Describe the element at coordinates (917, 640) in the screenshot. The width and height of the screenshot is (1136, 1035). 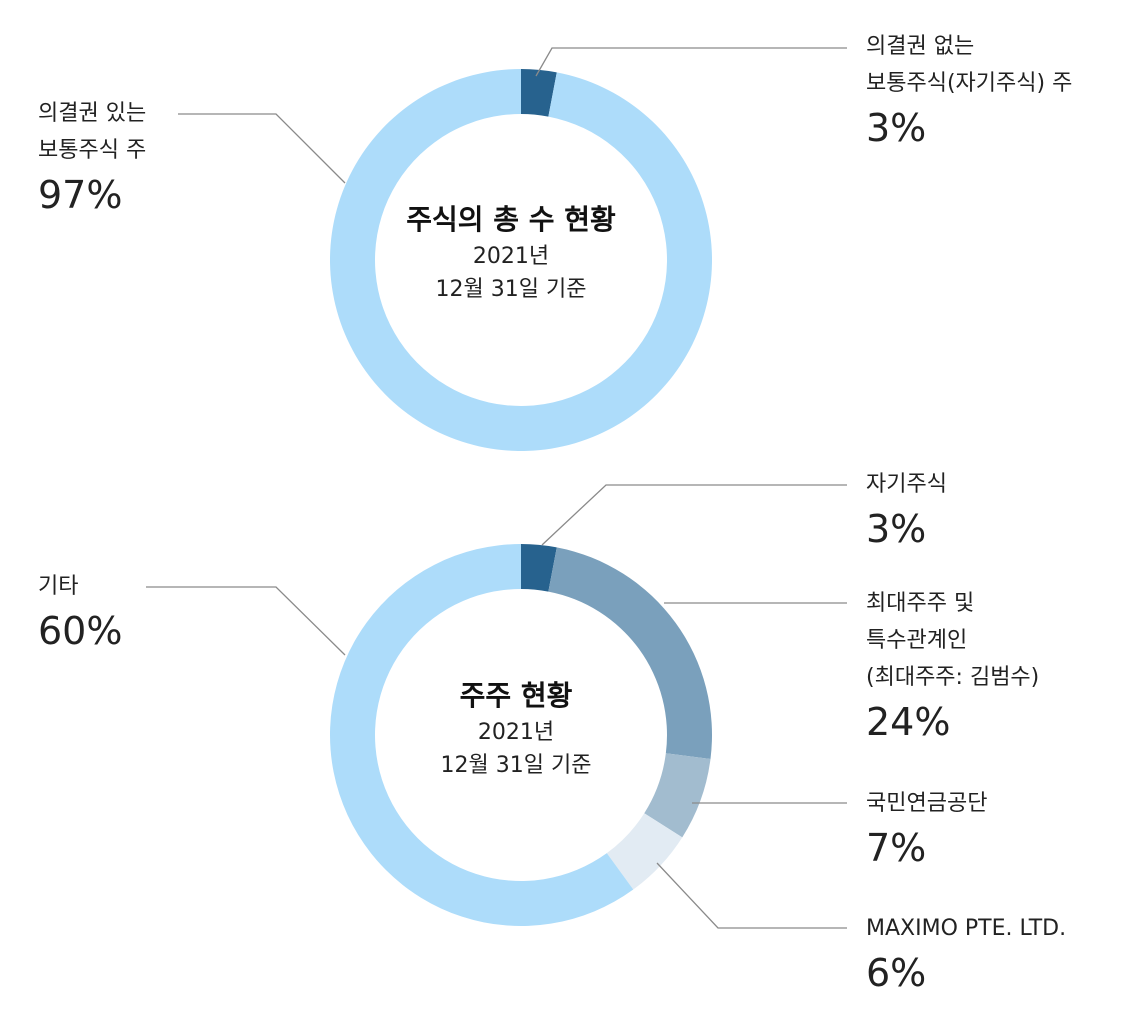
I see `slice-label-line: 특수관계인` at that location.